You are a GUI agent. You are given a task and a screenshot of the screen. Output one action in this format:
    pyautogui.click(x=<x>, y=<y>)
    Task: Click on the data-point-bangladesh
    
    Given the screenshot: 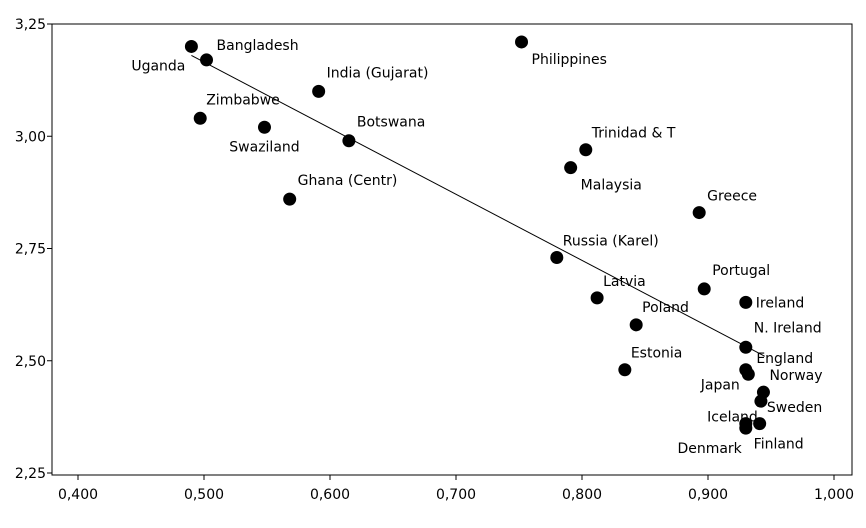 What is the action you would take?
    pyautogui.click(x=207, y=60)
    